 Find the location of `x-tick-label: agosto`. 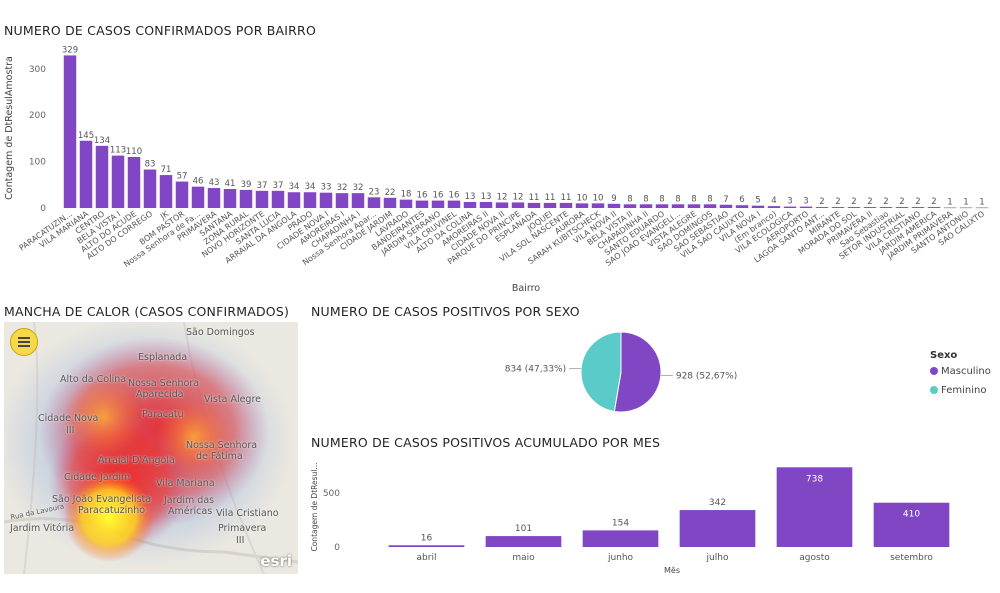

x-tick-label: agosto is located at coordinates (814, 558).